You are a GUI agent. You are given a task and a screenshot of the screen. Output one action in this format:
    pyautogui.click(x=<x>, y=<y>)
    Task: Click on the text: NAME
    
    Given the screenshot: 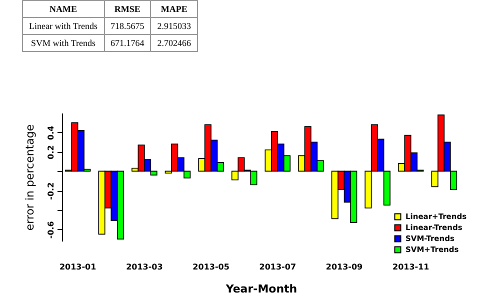 What is the action you would take?
    pyautogui.click(x=63, y=9)
    